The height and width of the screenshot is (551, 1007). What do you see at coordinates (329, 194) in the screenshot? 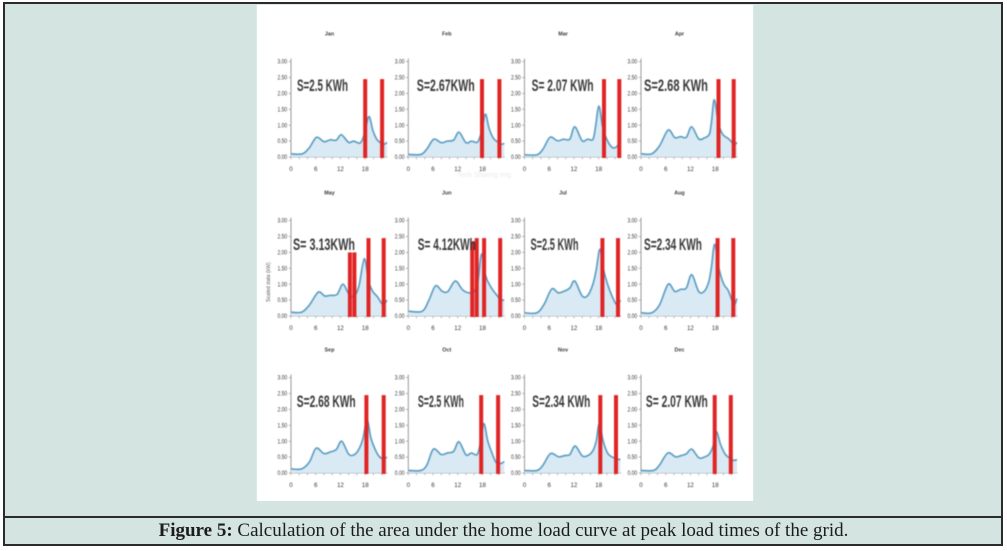
I see `svg-text: May` at bounding box center [329, 194].